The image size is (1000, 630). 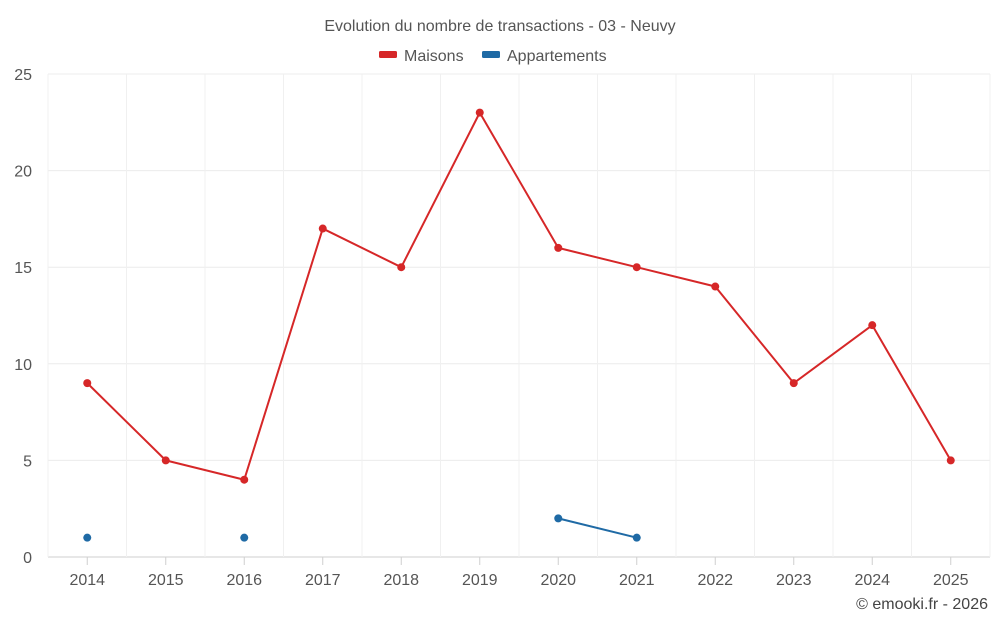 What do you see at coordinates (480, 580) in the screenshot?
I see `x-tick-label: 2019` at bounding box center [480, 580].